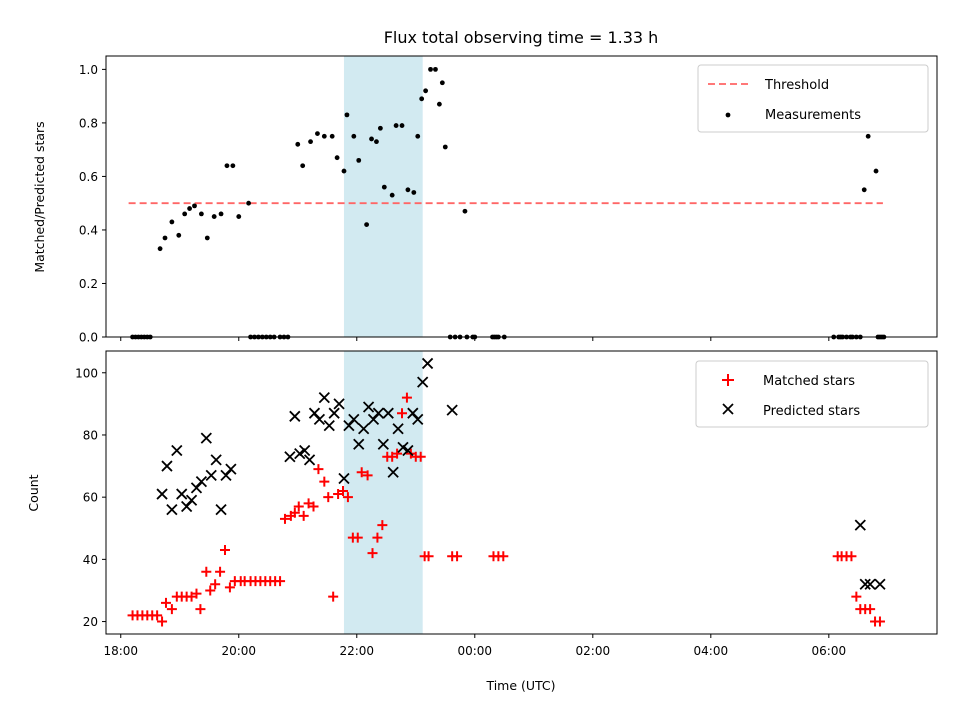 The height and width of the screenshot is (720, 960). Describe the element at coordinates (120, 651) in the screenshot. I see `bottom-x-tick-label: 18:00` at that location.